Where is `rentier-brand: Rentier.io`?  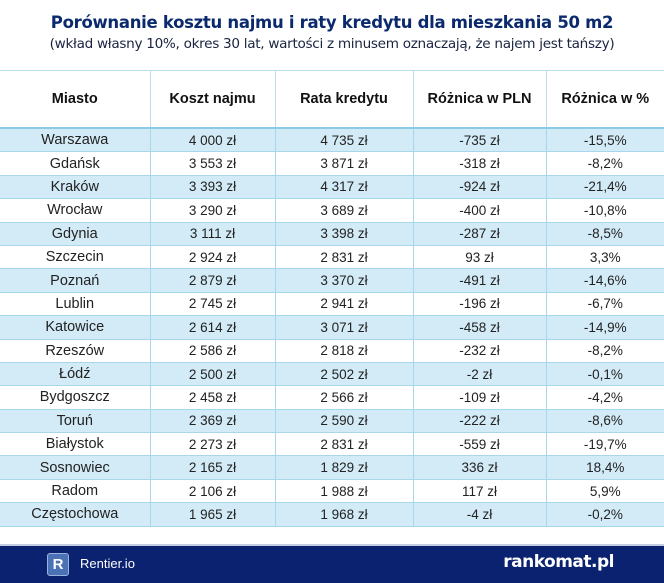 rentier-brand: Rentier.io is located at coordinates (107, 563).